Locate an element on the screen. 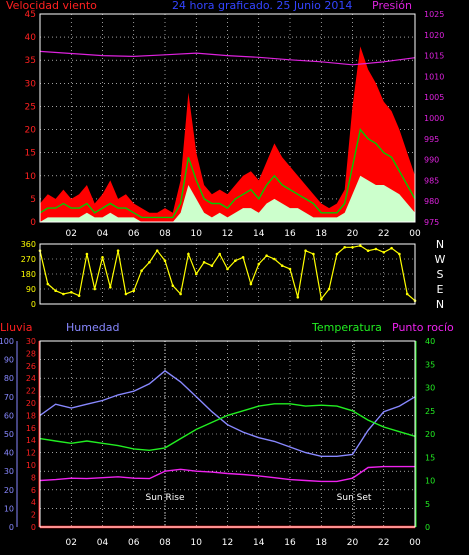  humidity-y-tick: 40 is located at coordinates (9, 453).